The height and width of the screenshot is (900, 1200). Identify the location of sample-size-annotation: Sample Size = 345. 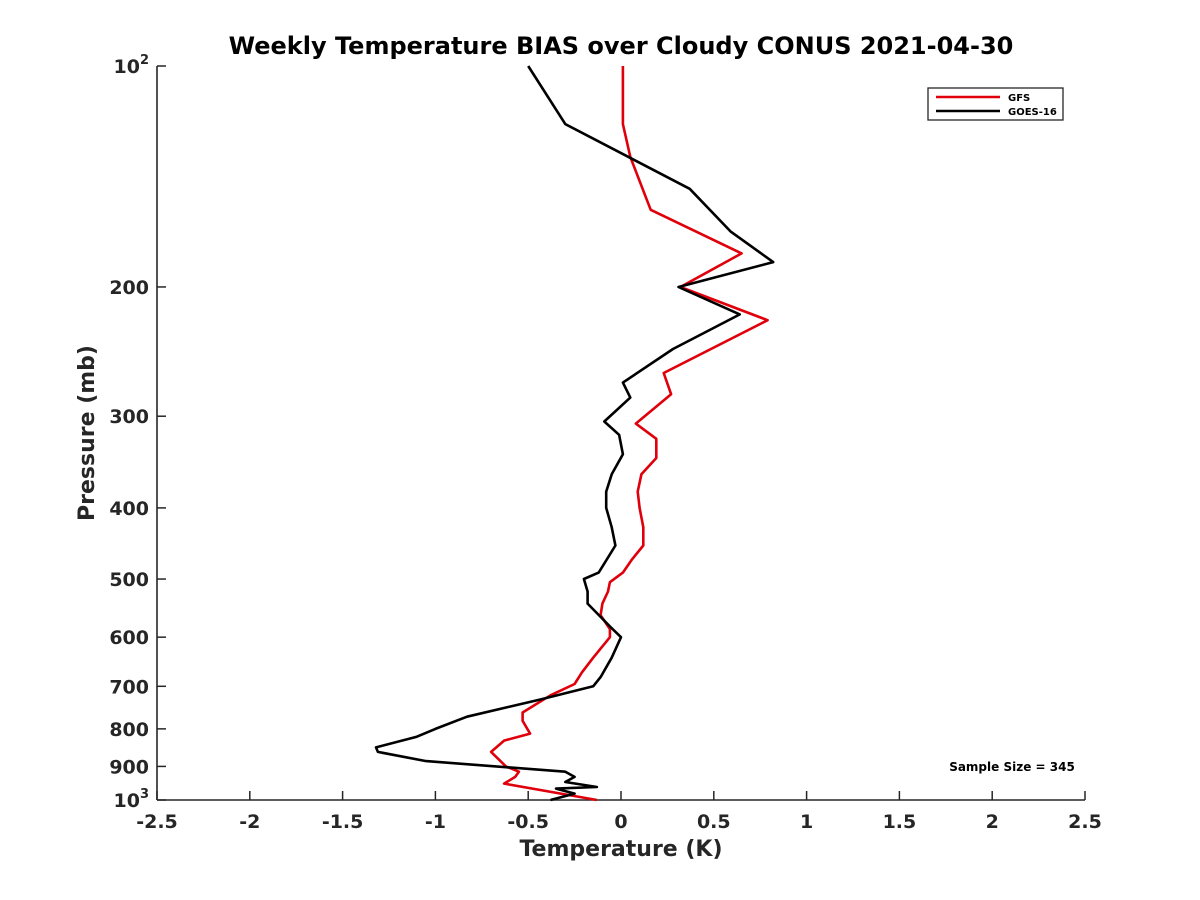
(1012, 767).